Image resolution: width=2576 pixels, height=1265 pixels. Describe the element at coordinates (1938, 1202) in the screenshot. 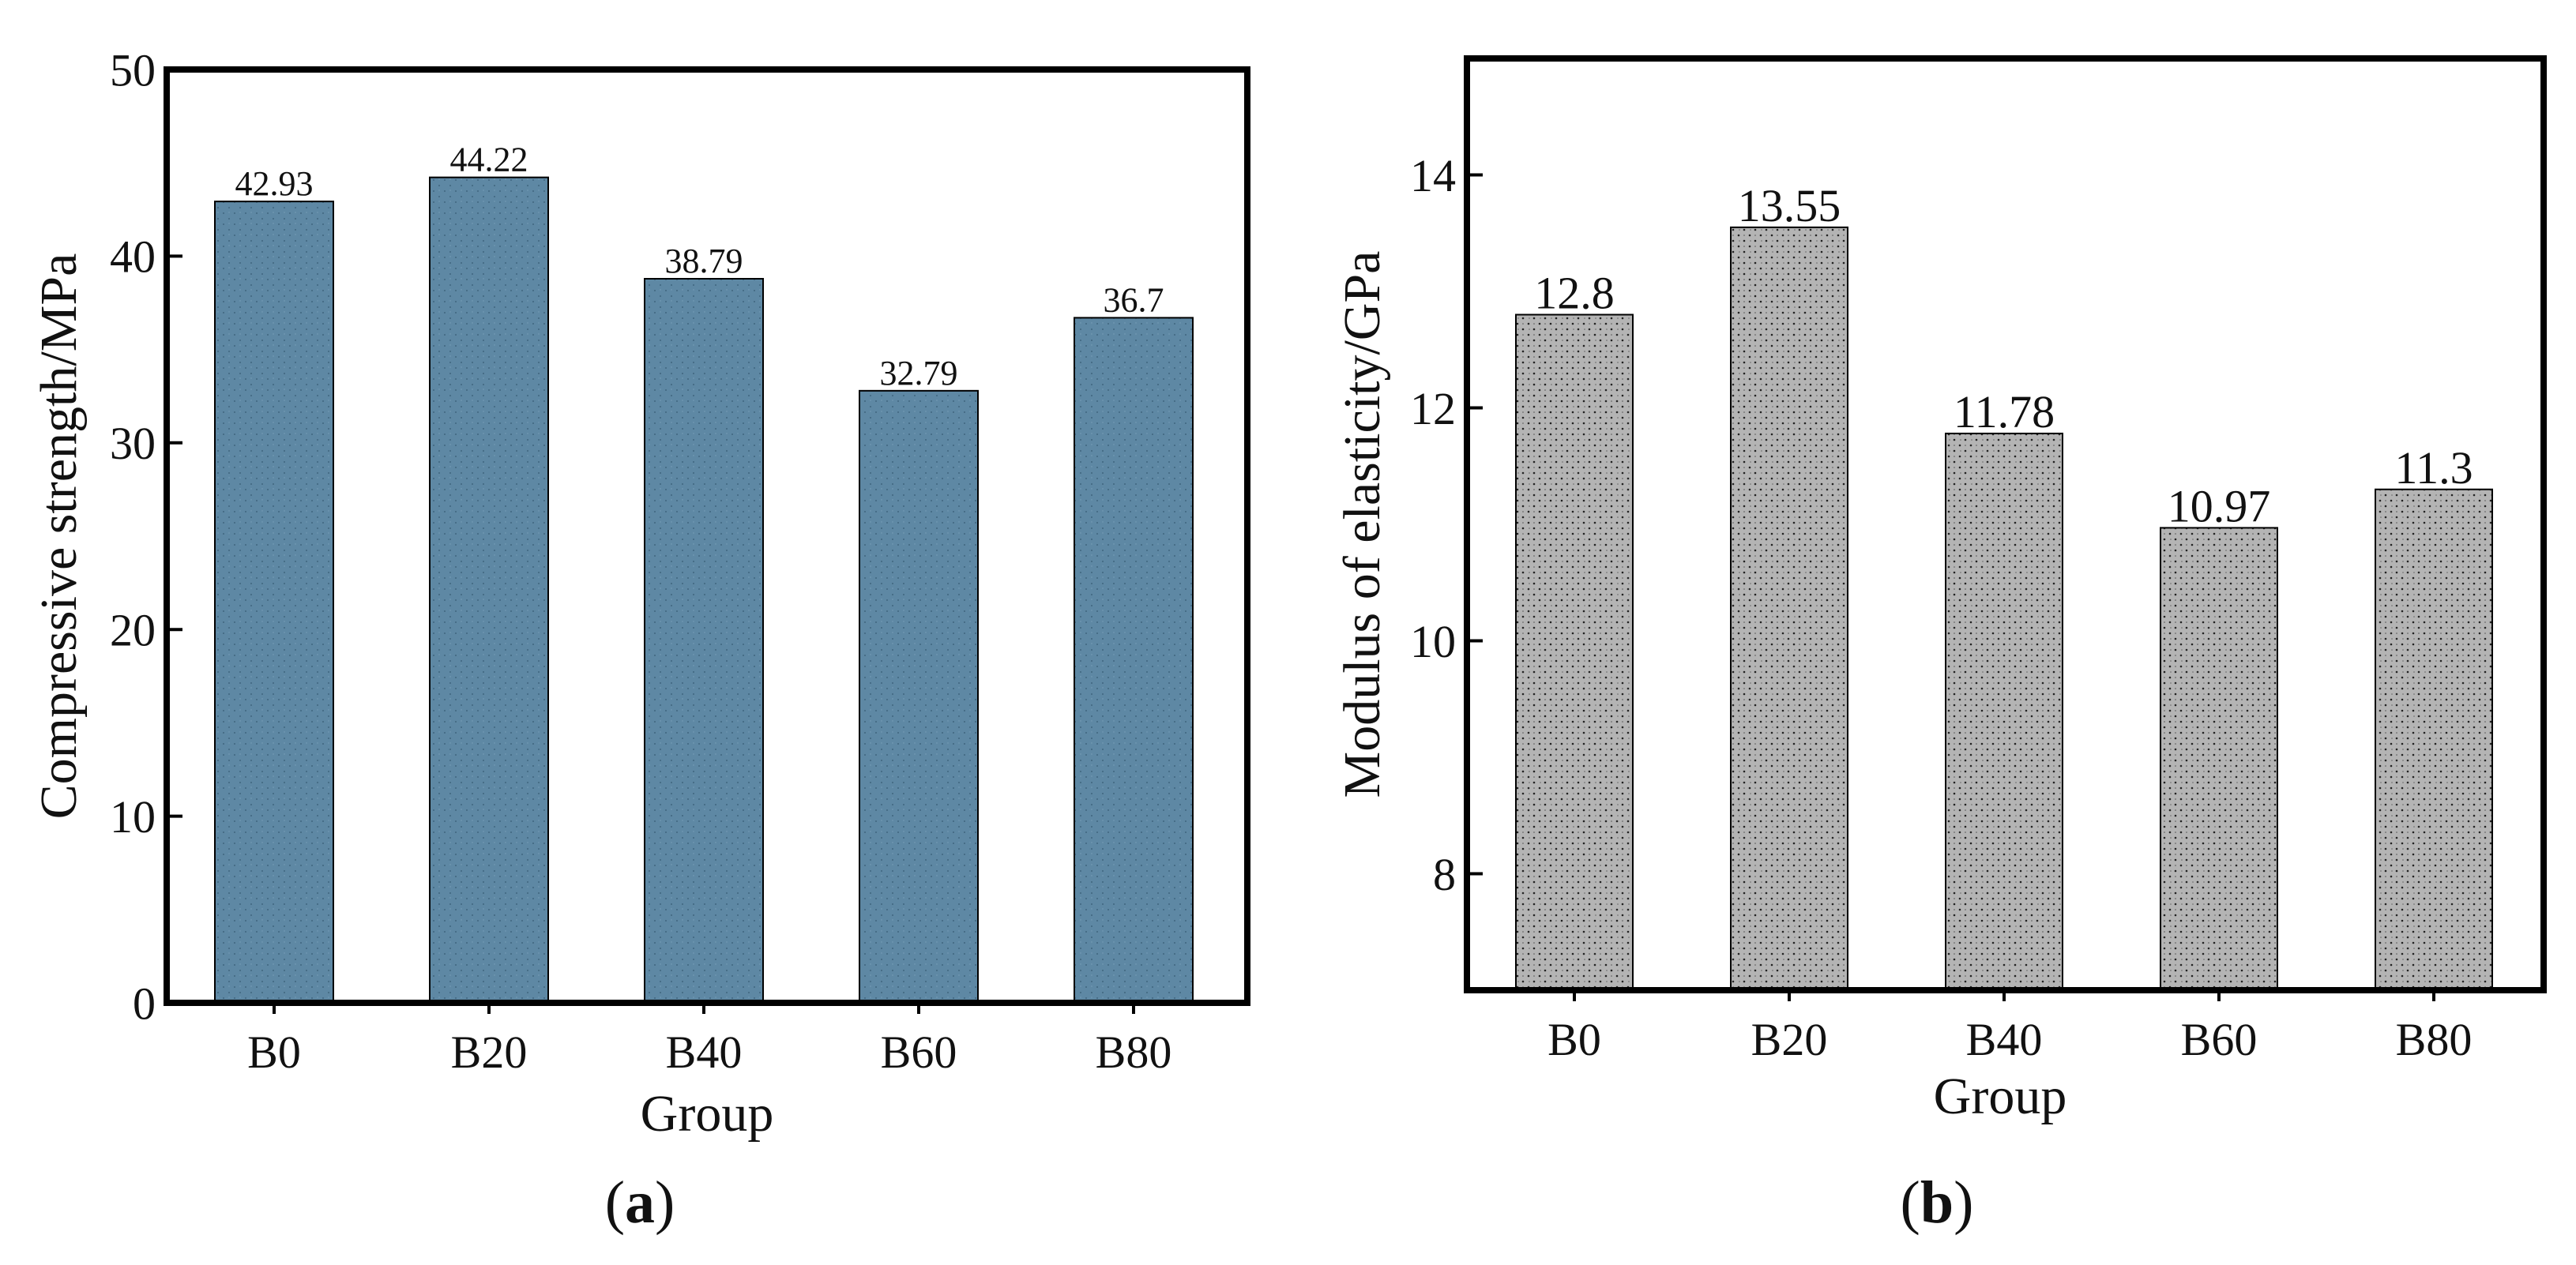

I see `panel-label-b: (b)` at that location.